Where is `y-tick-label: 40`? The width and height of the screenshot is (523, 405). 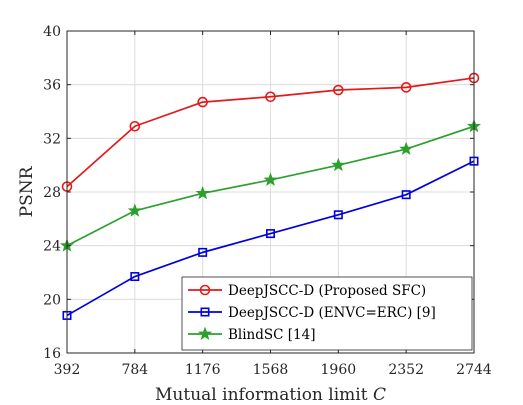 y-tick-label: 40 is located at coordinates (52, 32).